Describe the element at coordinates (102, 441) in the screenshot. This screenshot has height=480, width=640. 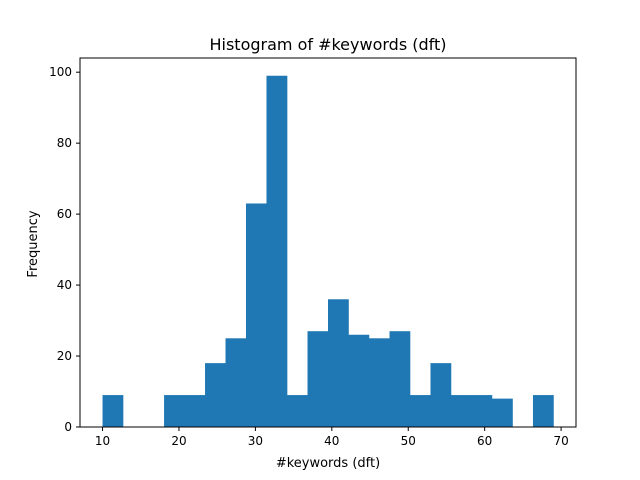
I see `x-tick-label: 10` at that location.